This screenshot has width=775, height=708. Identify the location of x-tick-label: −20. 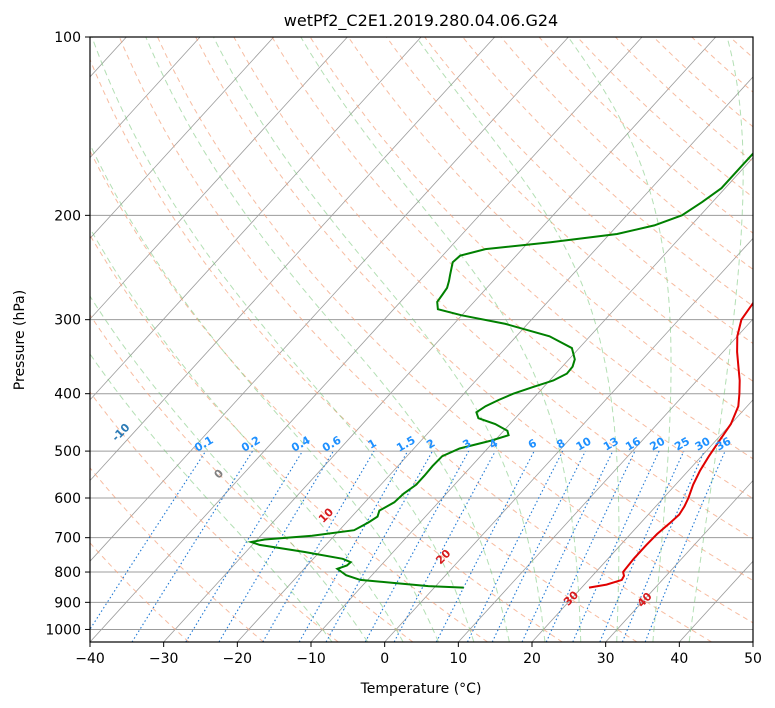
(238, 659).